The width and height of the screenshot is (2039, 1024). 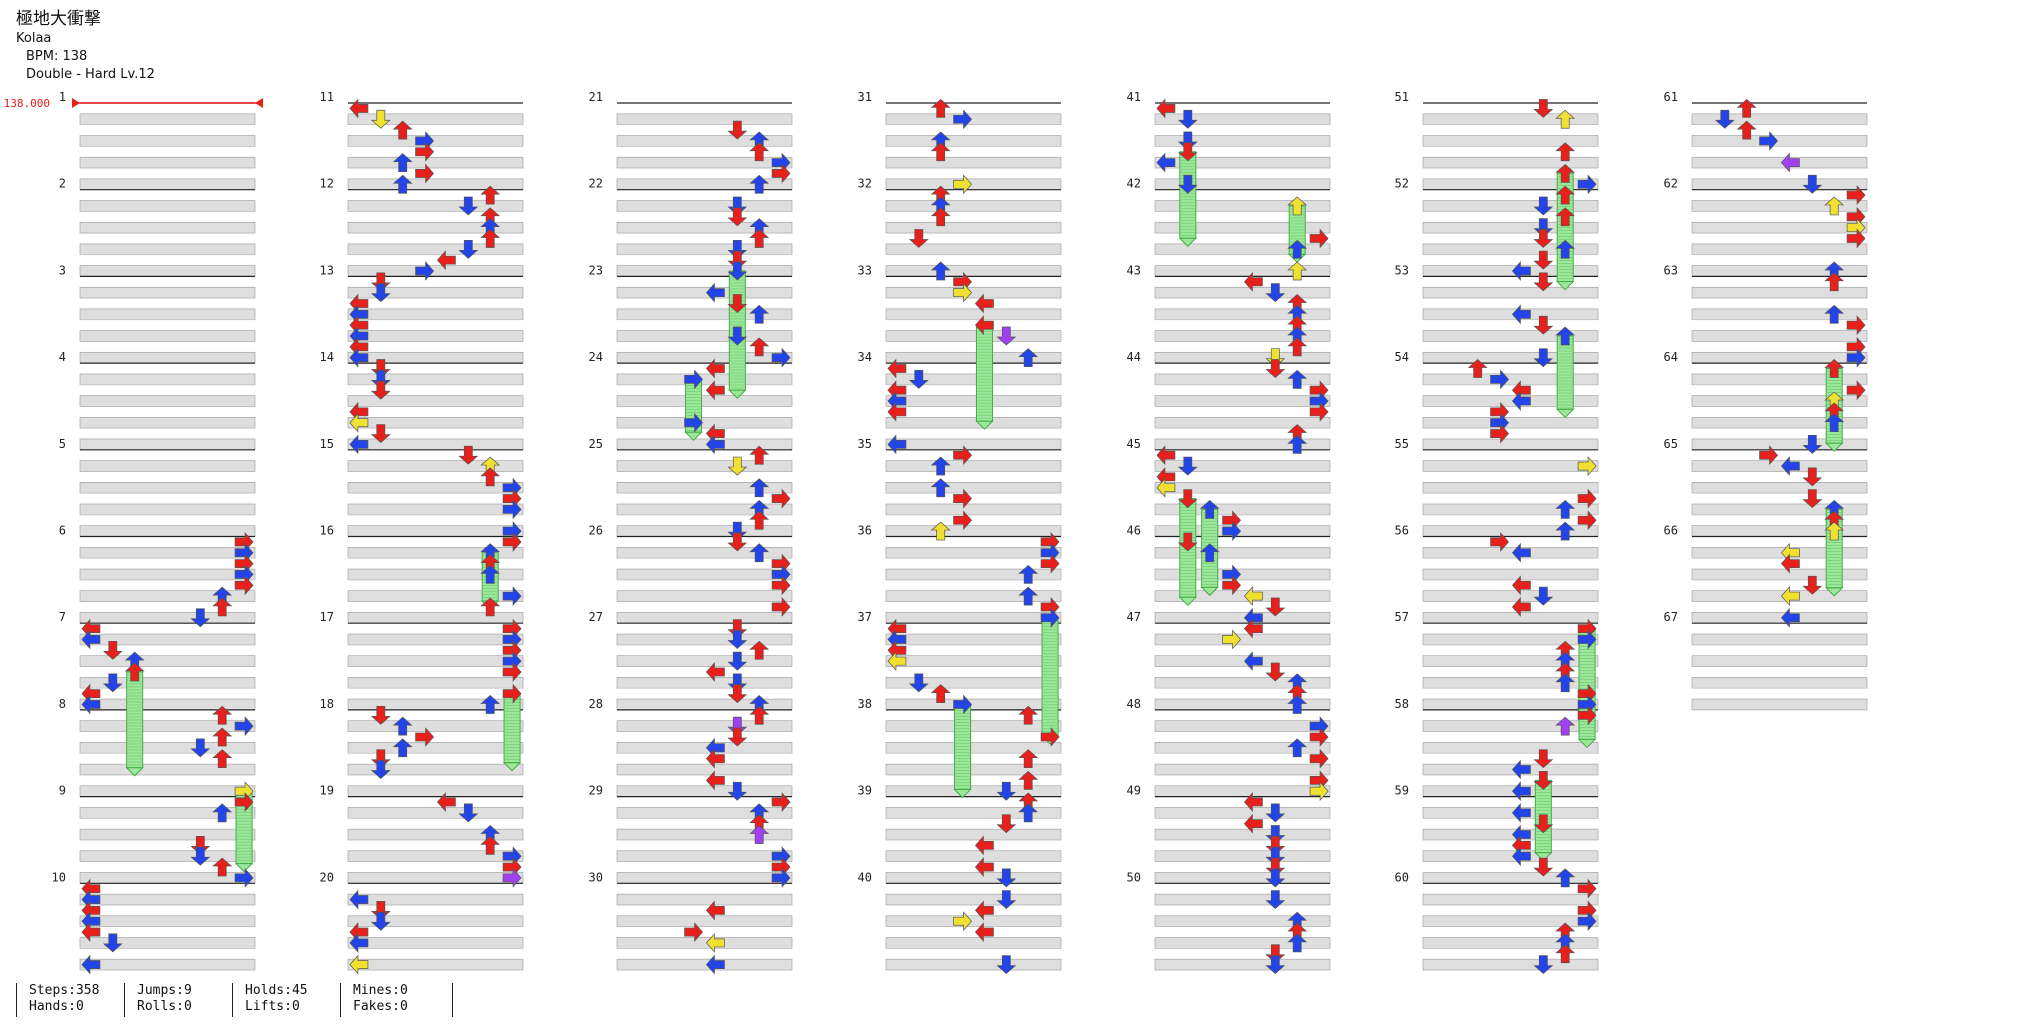 I want to click on measure-number: 24, so click(x=596, y=357).